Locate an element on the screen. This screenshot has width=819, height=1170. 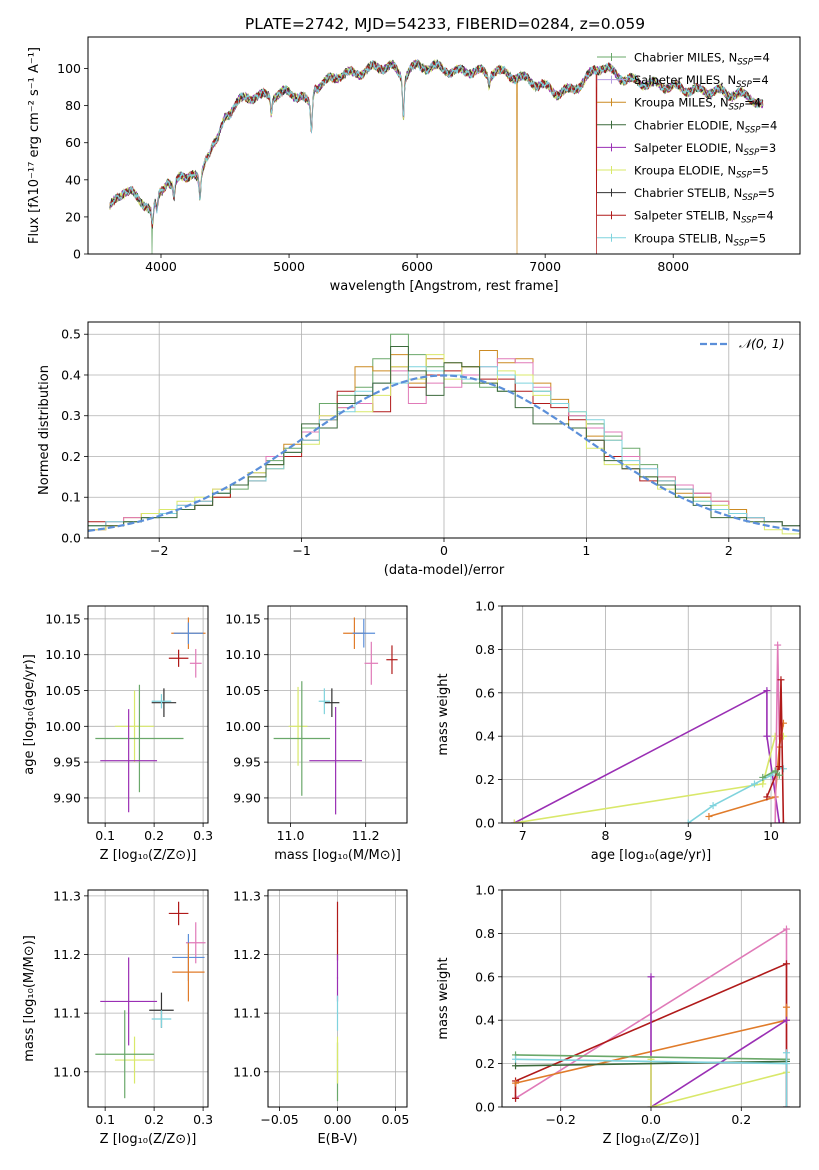
legend-entry: Kroupa ELODIE, NSSP=5 is located at coordinates (701, 172).